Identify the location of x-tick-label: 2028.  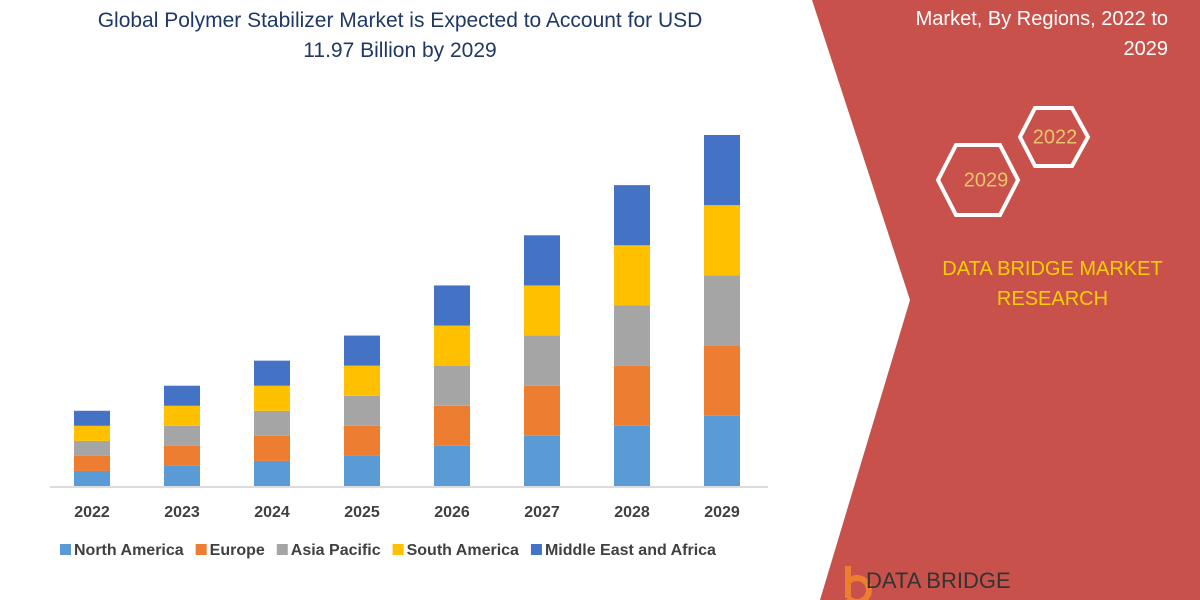
(632, 512).